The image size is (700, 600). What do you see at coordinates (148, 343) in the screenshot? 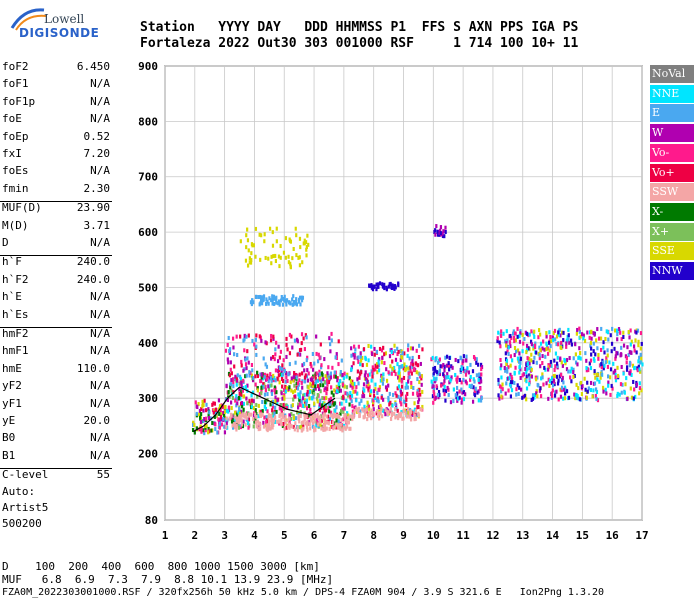
I see `y-tick-label: 400` at bounding box center [148, 343].